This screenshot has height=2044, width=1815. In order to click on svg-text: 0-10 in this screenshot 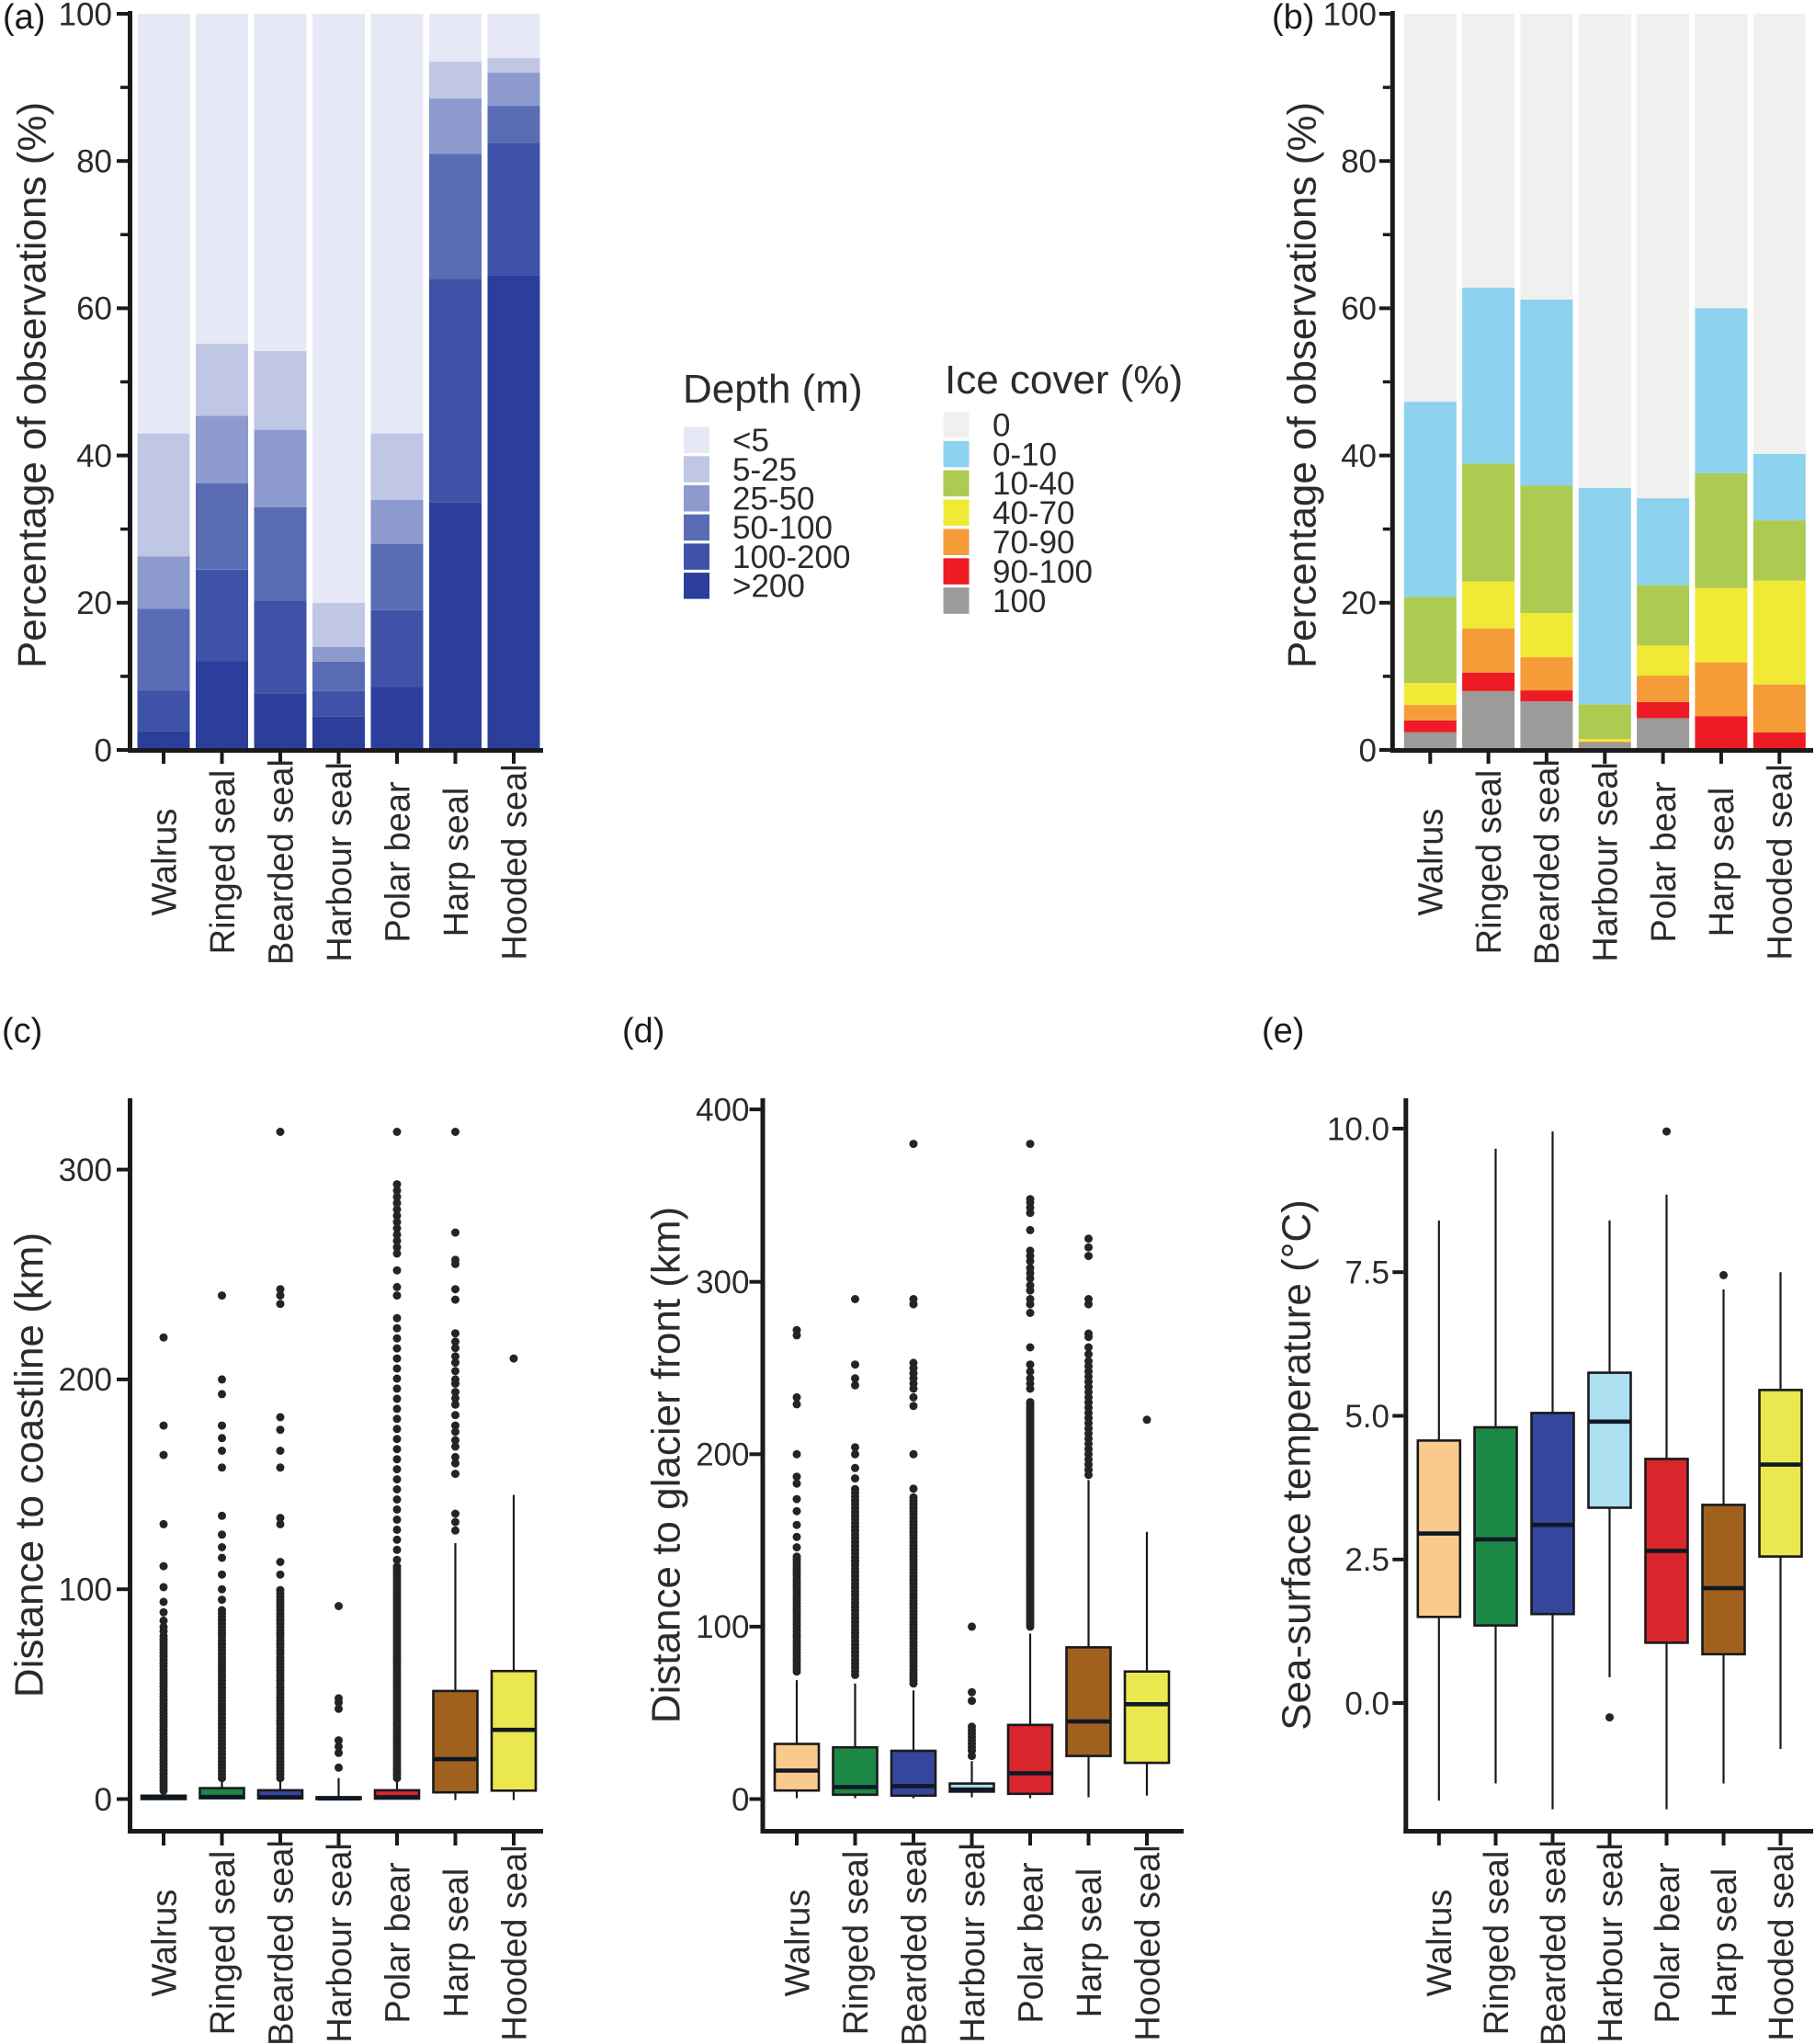, I will do `click(1025, 454)`.